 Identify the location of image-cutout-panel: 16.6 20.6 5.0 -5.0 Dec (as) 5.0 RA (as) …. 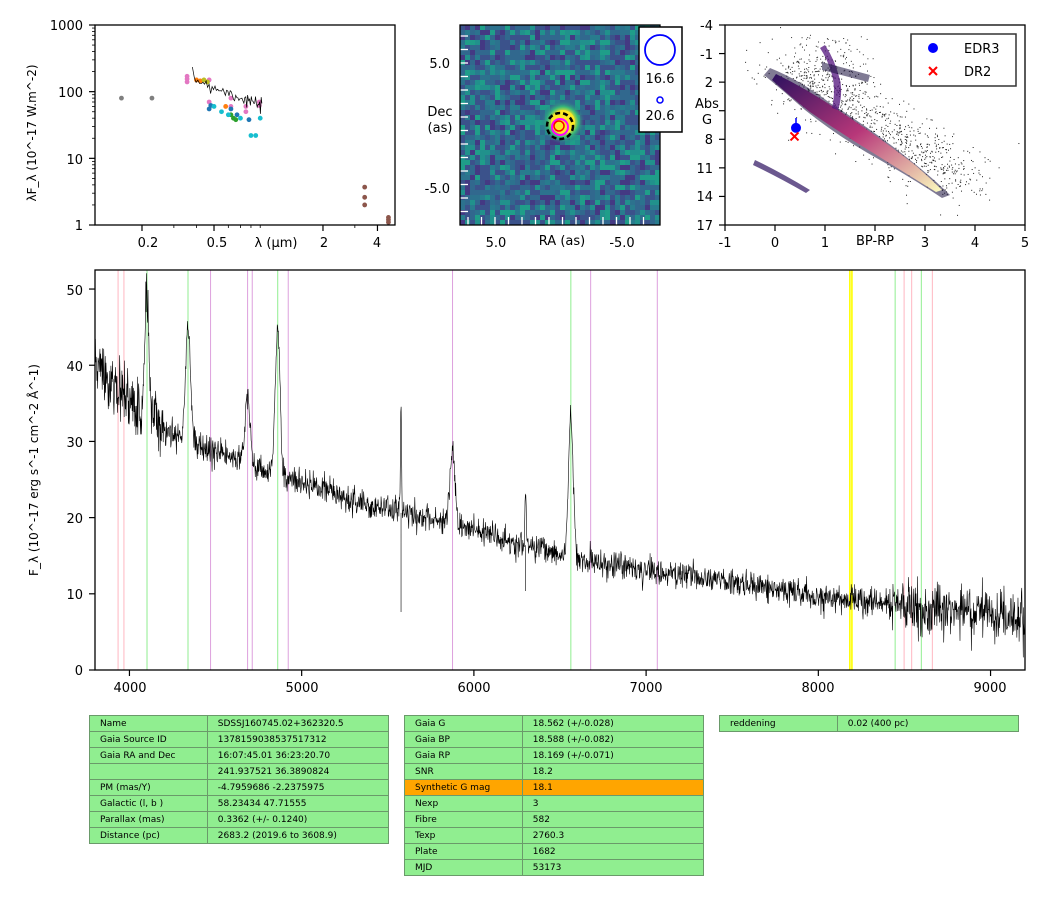
(554, 137).